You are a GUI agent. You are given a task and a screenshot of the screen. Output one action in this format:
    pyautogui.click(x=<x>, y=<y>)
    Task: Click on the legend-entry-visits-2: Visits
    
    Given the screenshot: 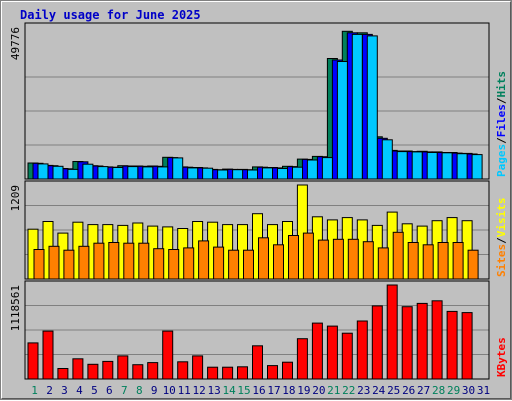 What is the action you would take?
    pyautogui.click(x=501, y=218)
    